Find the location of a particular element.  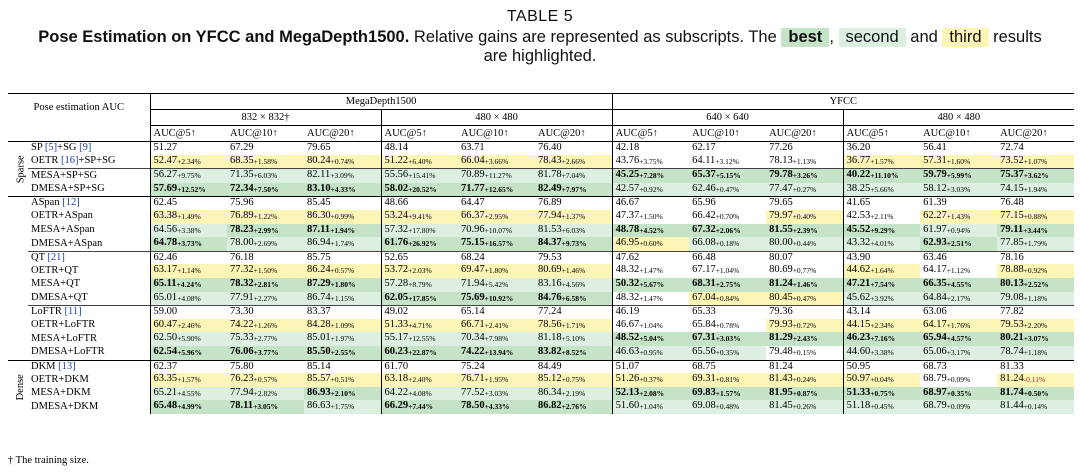

value-cell: 67.32+2.06% is located at coordinates (728, 230).